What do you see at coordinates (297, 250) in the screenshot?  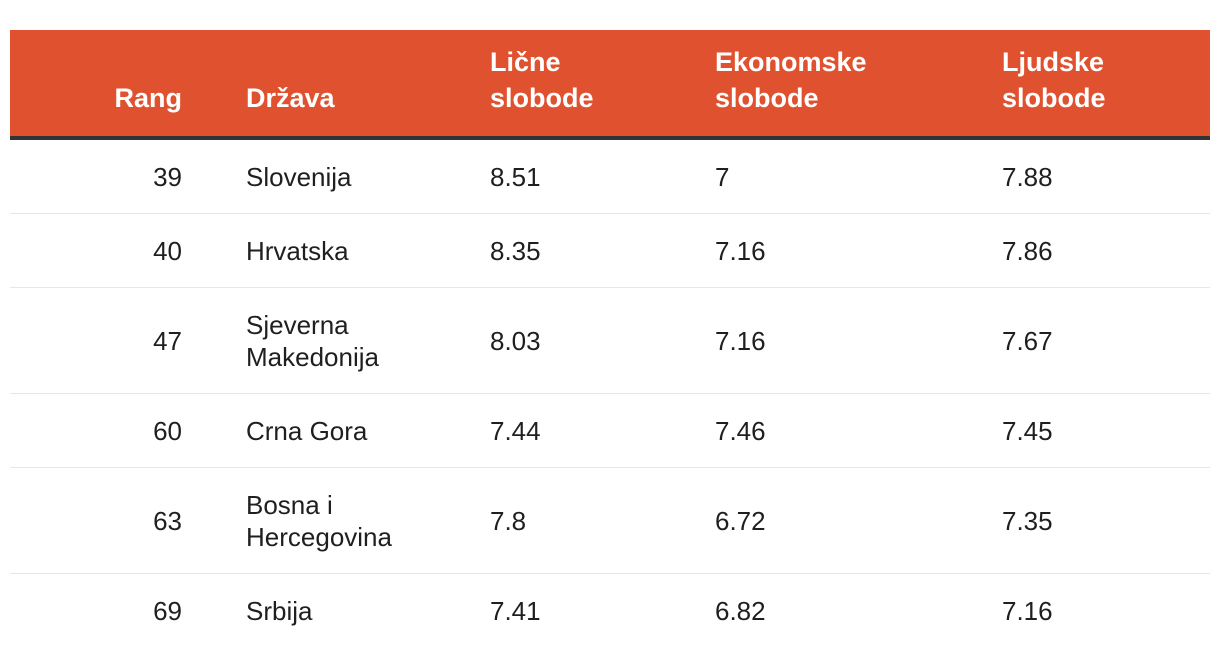 I see `cell-country-line: Hrvatska` at bounding box center [297, 250].